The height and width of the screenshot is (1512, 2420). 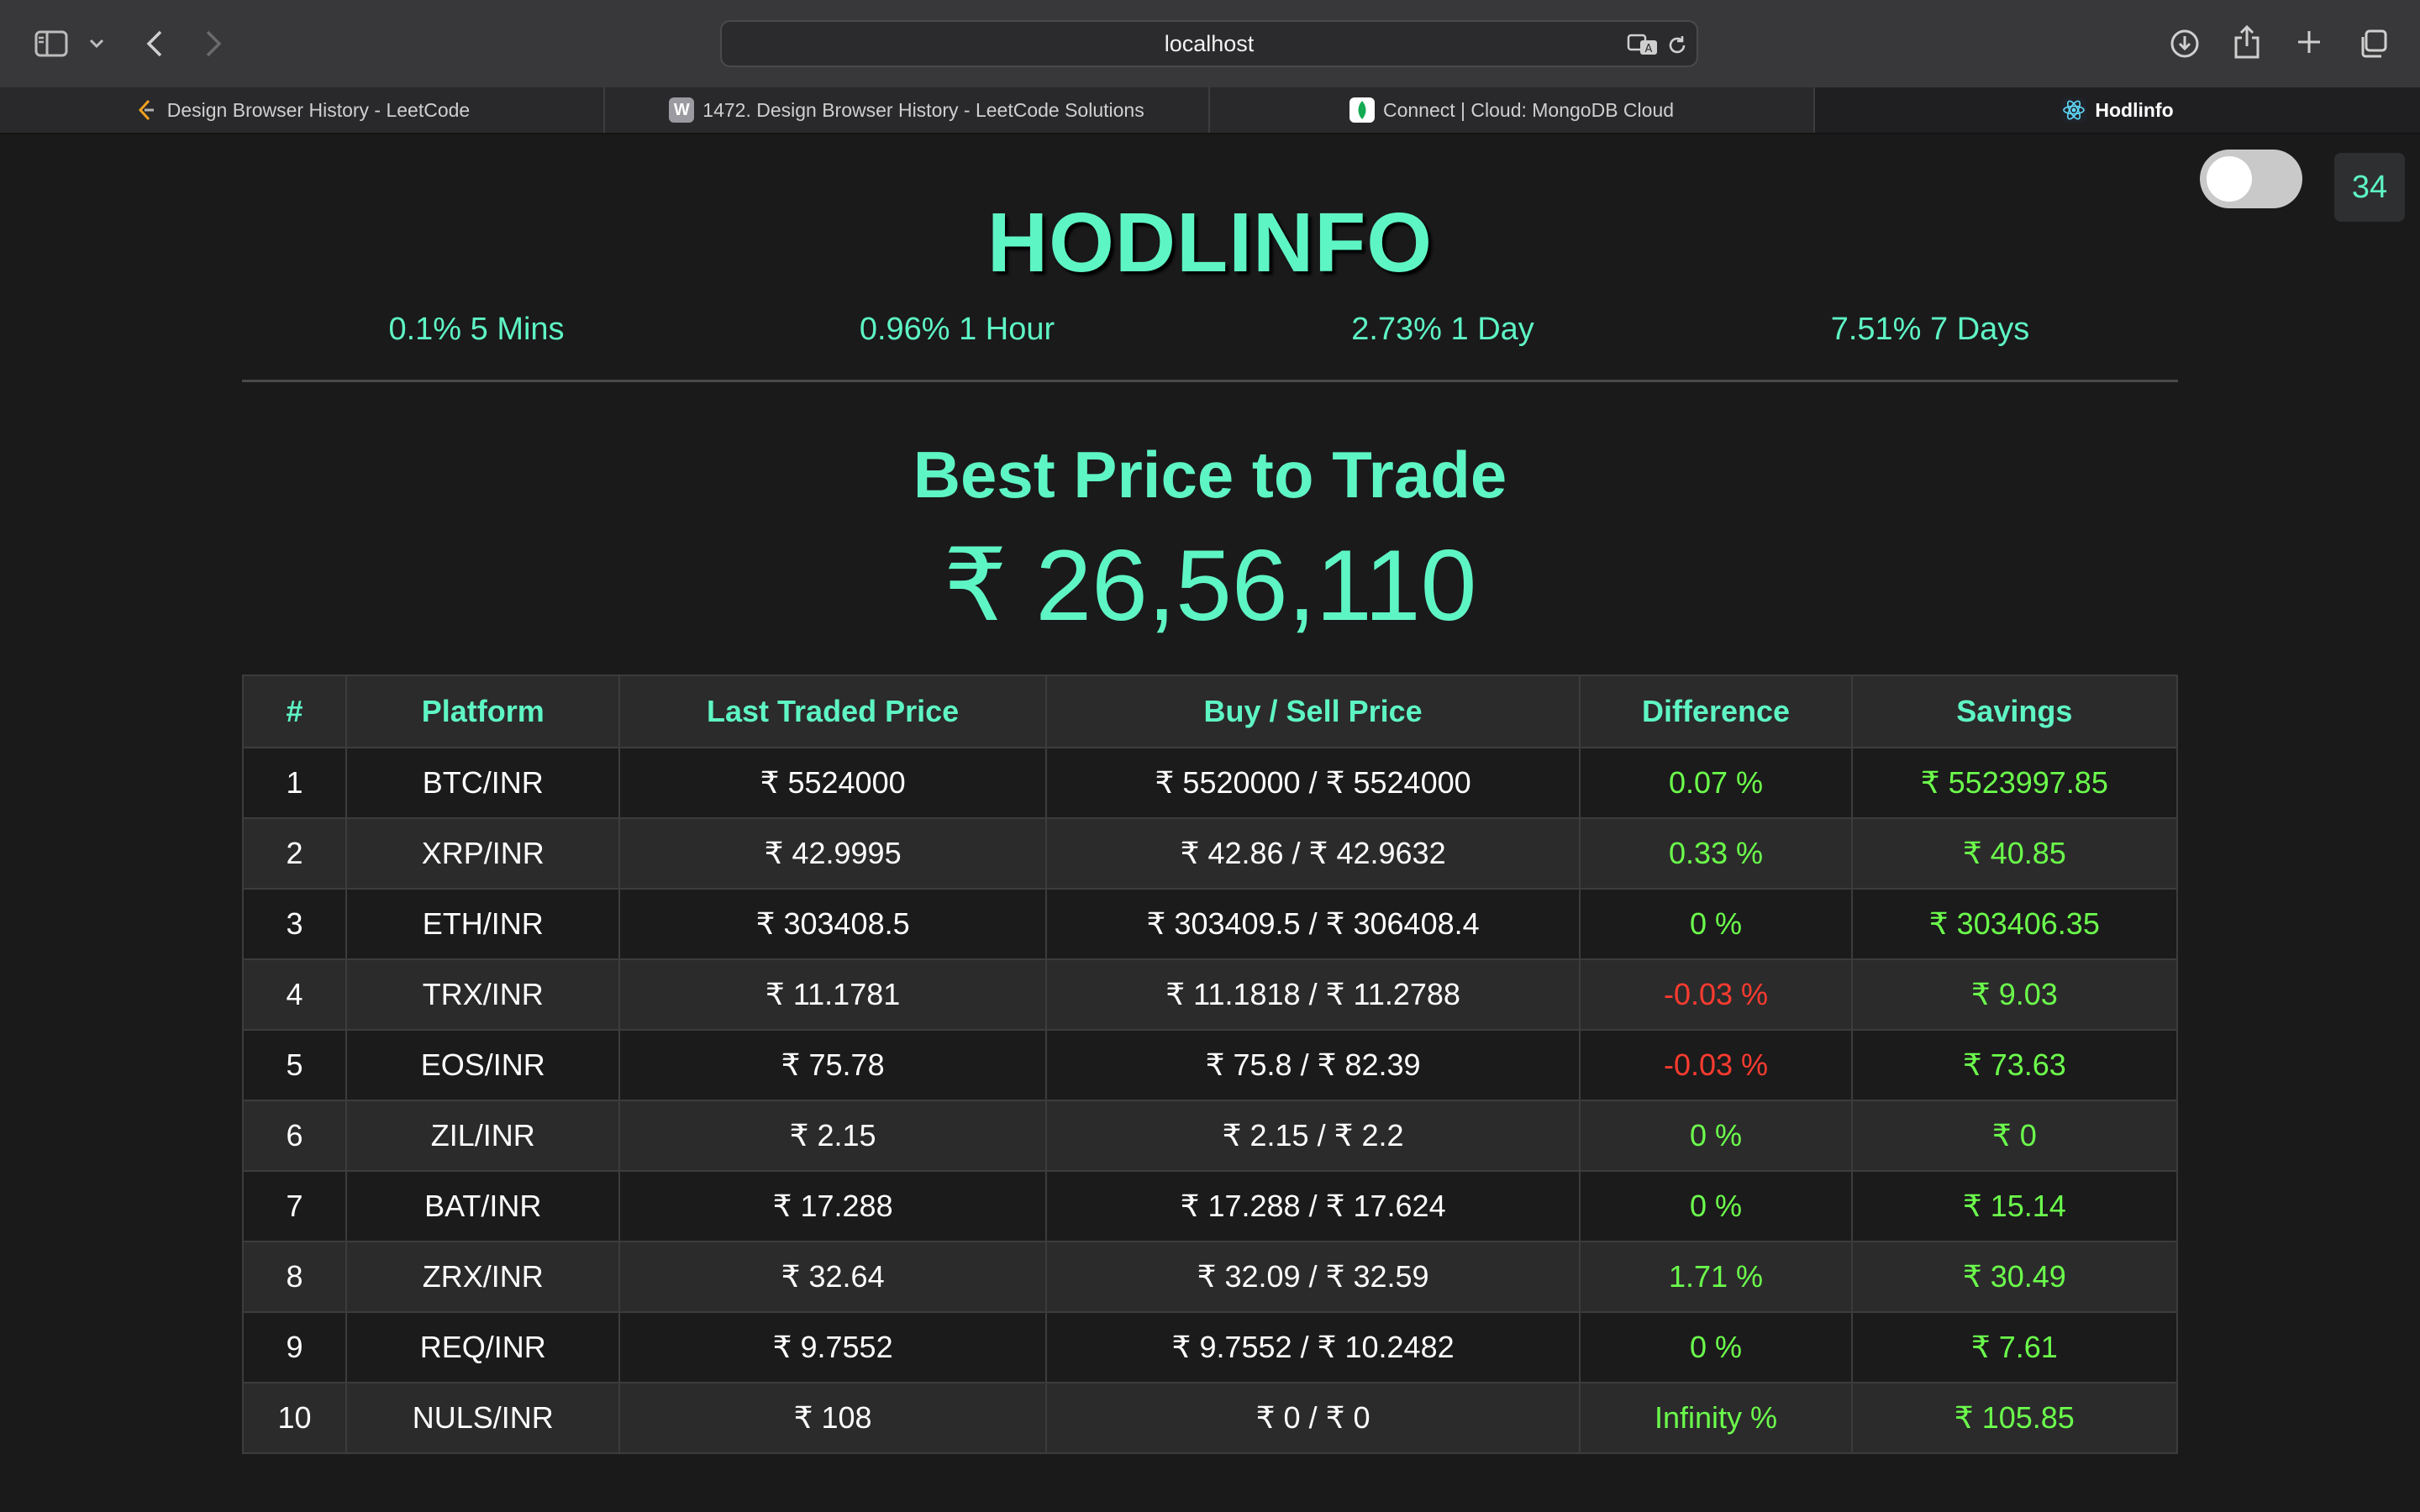 What do you see at coordinates (1313, 1206) in the screenshot?
I see `cell-buy-sell: ₹ 17.288 / ₹ 17.624` at bounding box center [1313, 1206].